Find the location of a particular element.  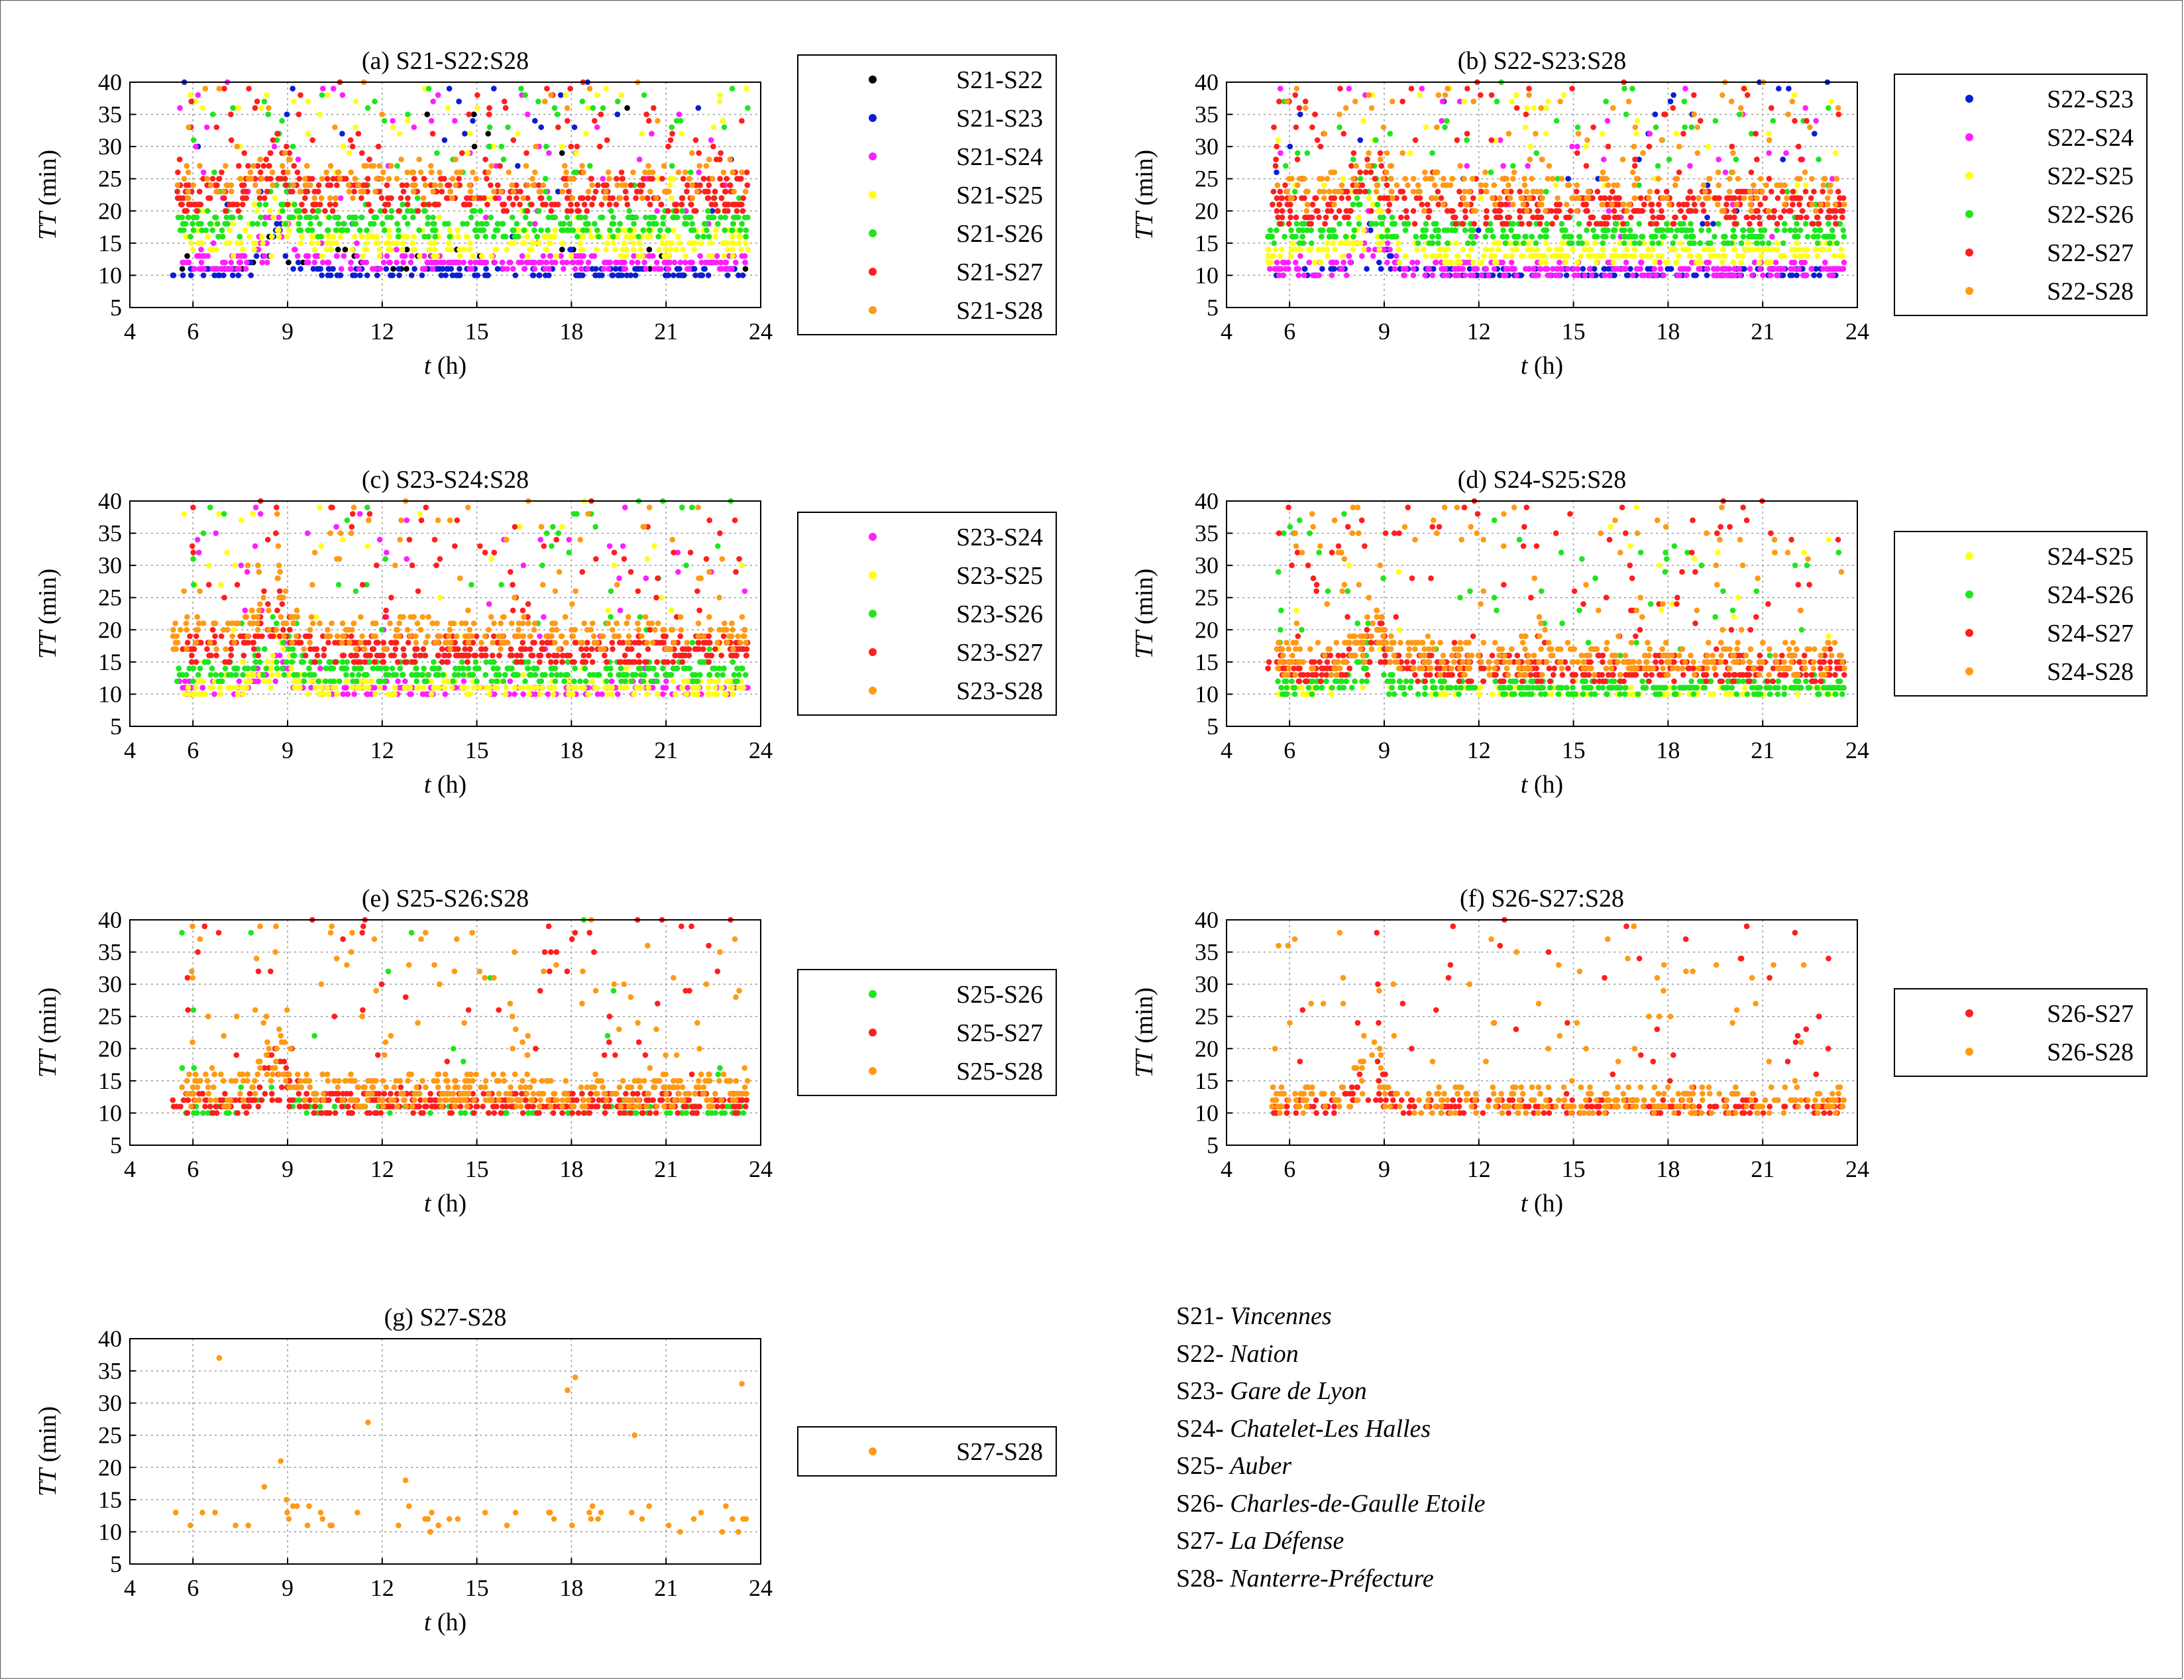

subplot-title: (a) S21-S22:S28 is located at coordinates (445, 61).